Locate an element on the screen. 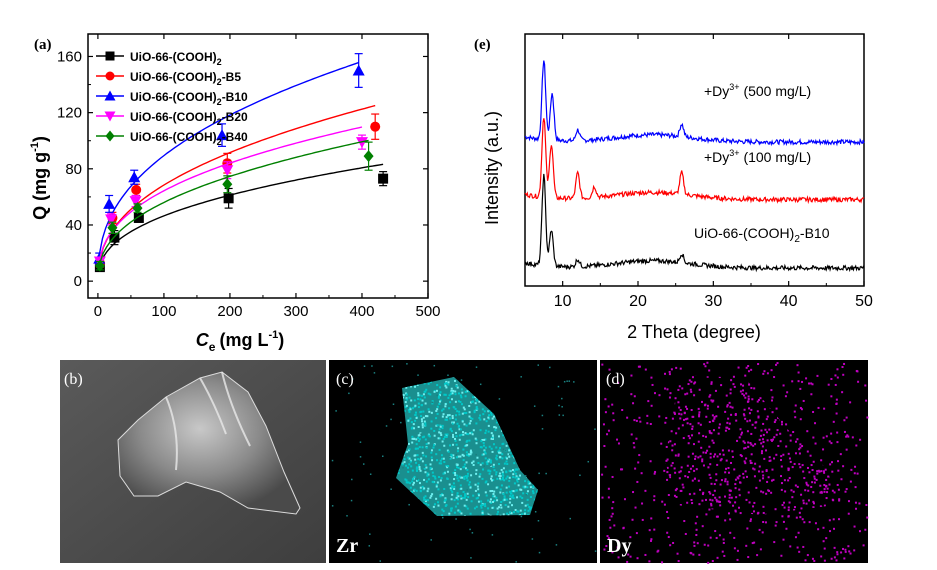 This screenshot has height=570, width=937. panel-e-x-axis-label: 2 Theta (degree) is located at coordinates (694, 332).